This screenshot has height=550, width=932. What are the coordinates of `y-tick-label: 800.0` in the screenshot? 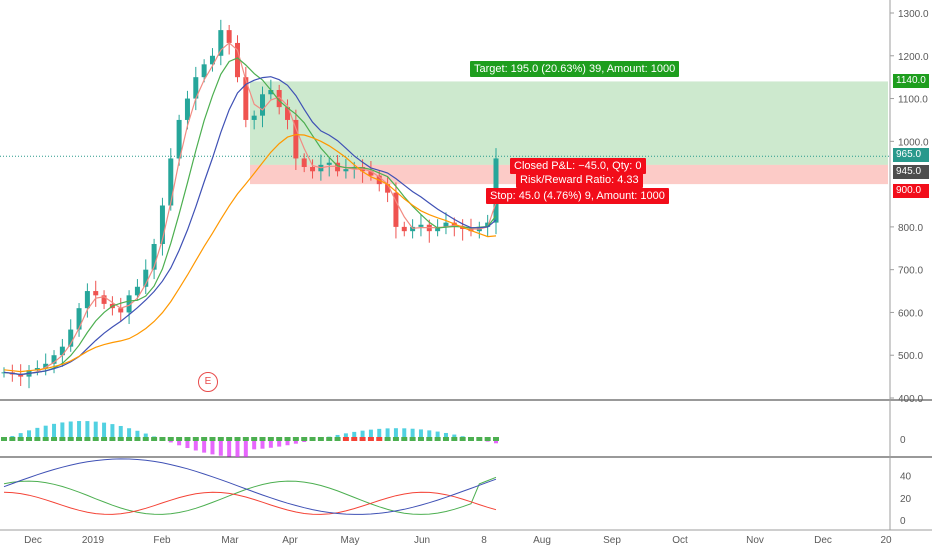 It's located at (910, 228).